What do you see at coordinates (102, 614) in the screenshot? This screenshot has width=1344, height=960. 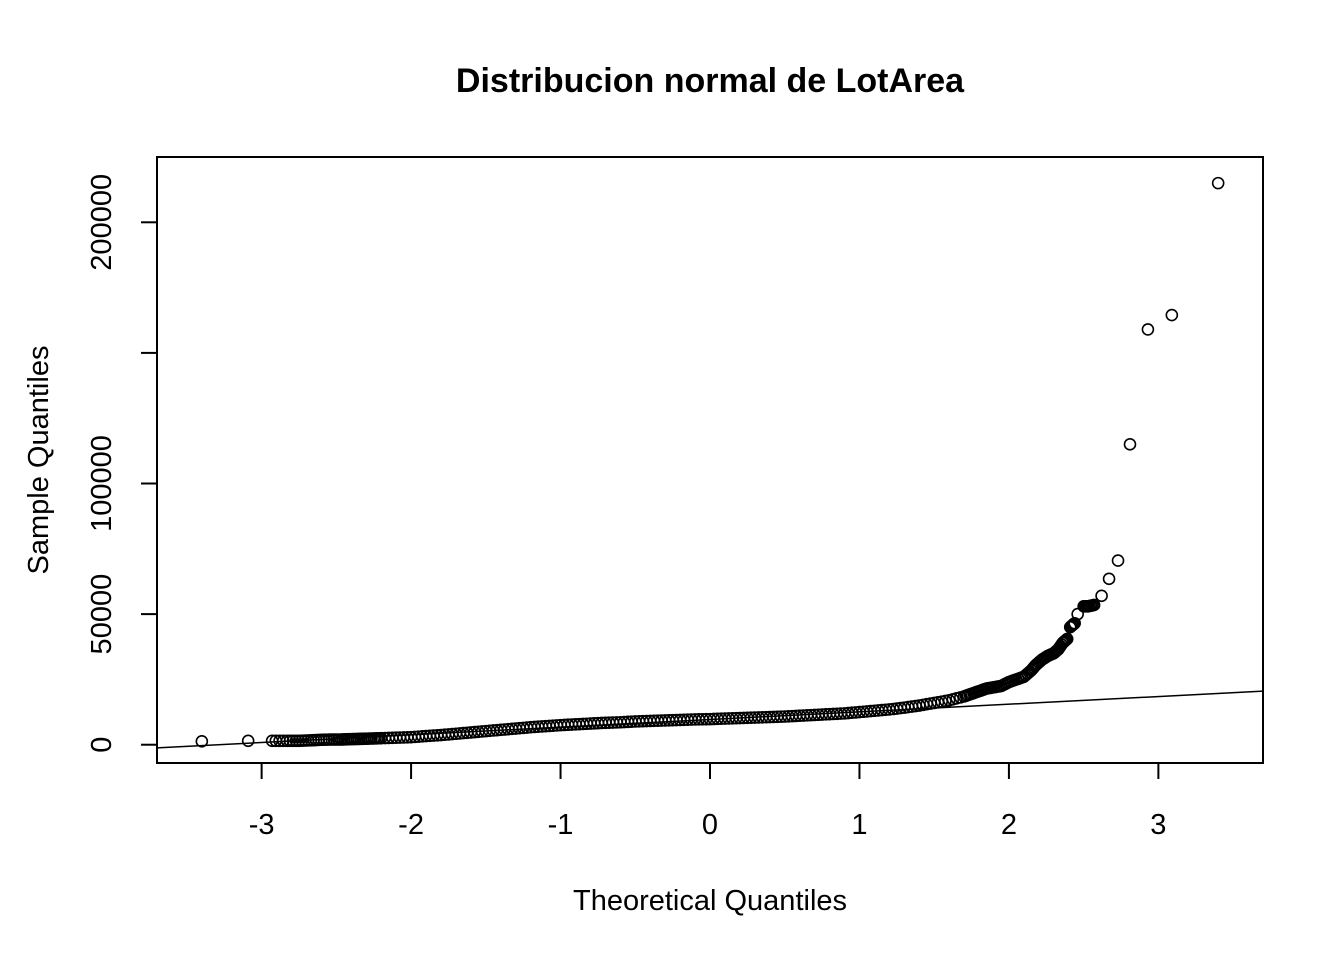 I see `y-tick-label: 50000` at bounding box center [102, 614].